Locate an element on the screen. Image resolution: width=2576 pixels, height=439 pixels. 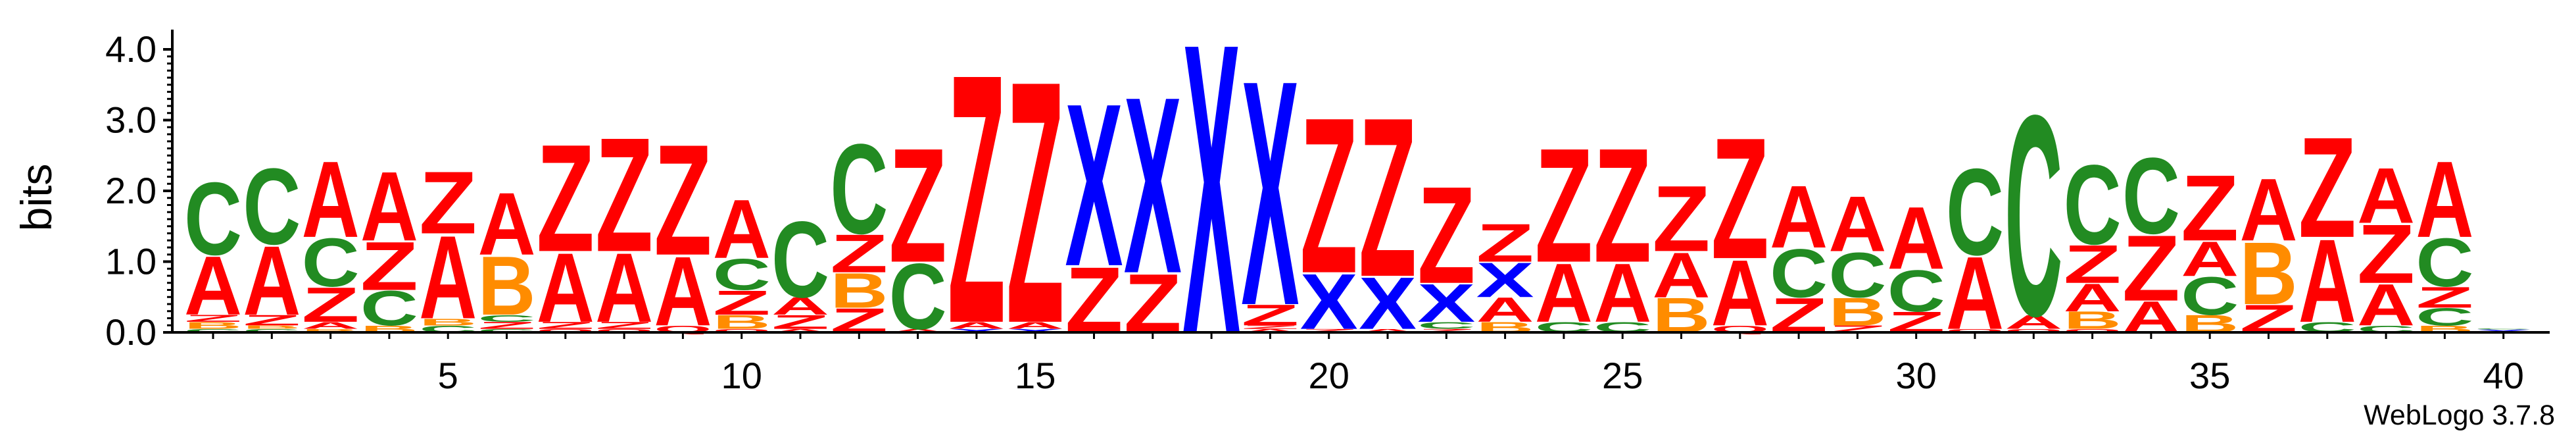
y-tick-label: 4.0 is located at coordinates (131, 49).